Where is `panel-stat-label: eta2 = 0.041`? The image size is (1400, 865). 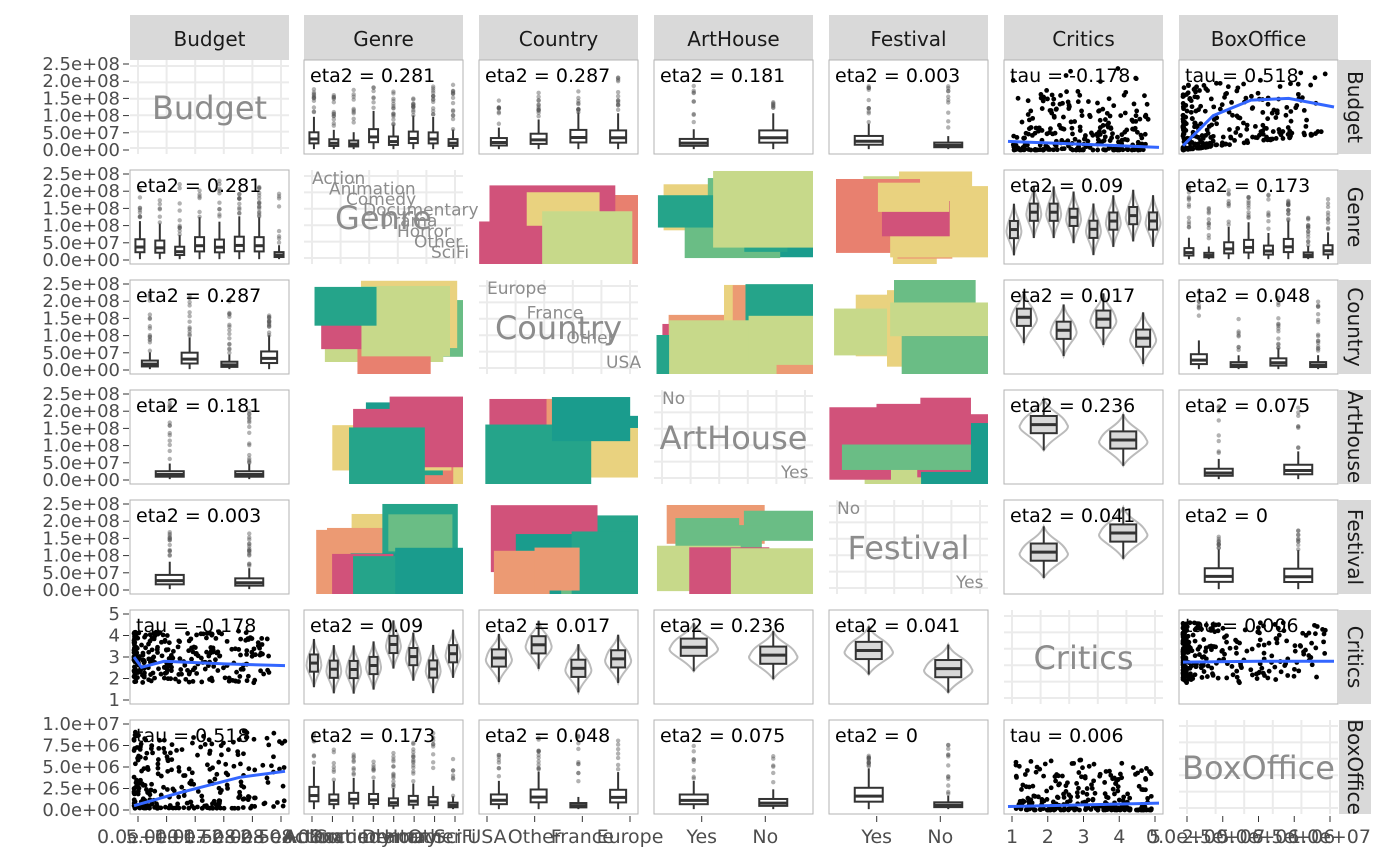
panel-stat-label: eta2 = 0.041 is located at coordinates (1072, 516).